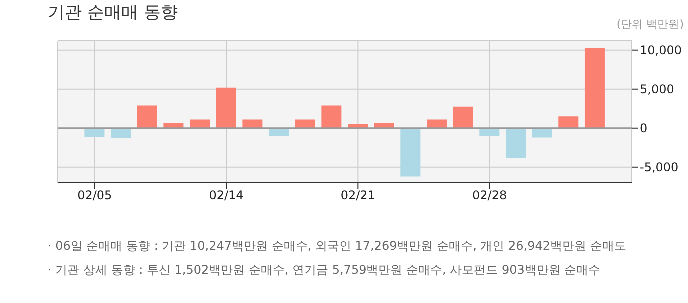  I want to click on x-tick-label: 02/28, so click(490, 195).